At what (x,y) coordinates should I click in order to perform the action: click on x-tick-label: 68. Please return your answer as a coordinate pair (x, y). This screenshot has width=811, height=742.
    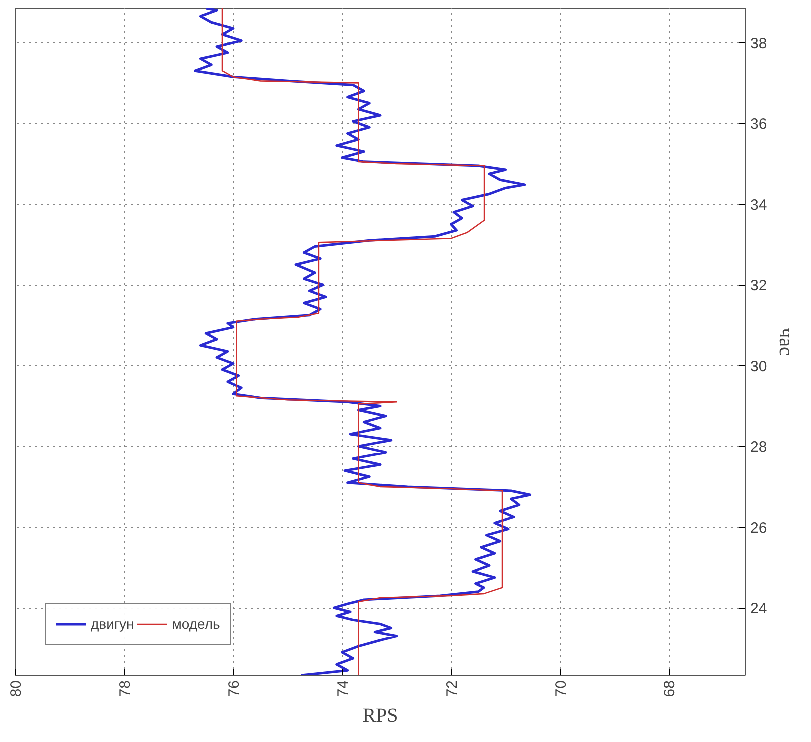
    Looking at the image, I should click on (670, 689).